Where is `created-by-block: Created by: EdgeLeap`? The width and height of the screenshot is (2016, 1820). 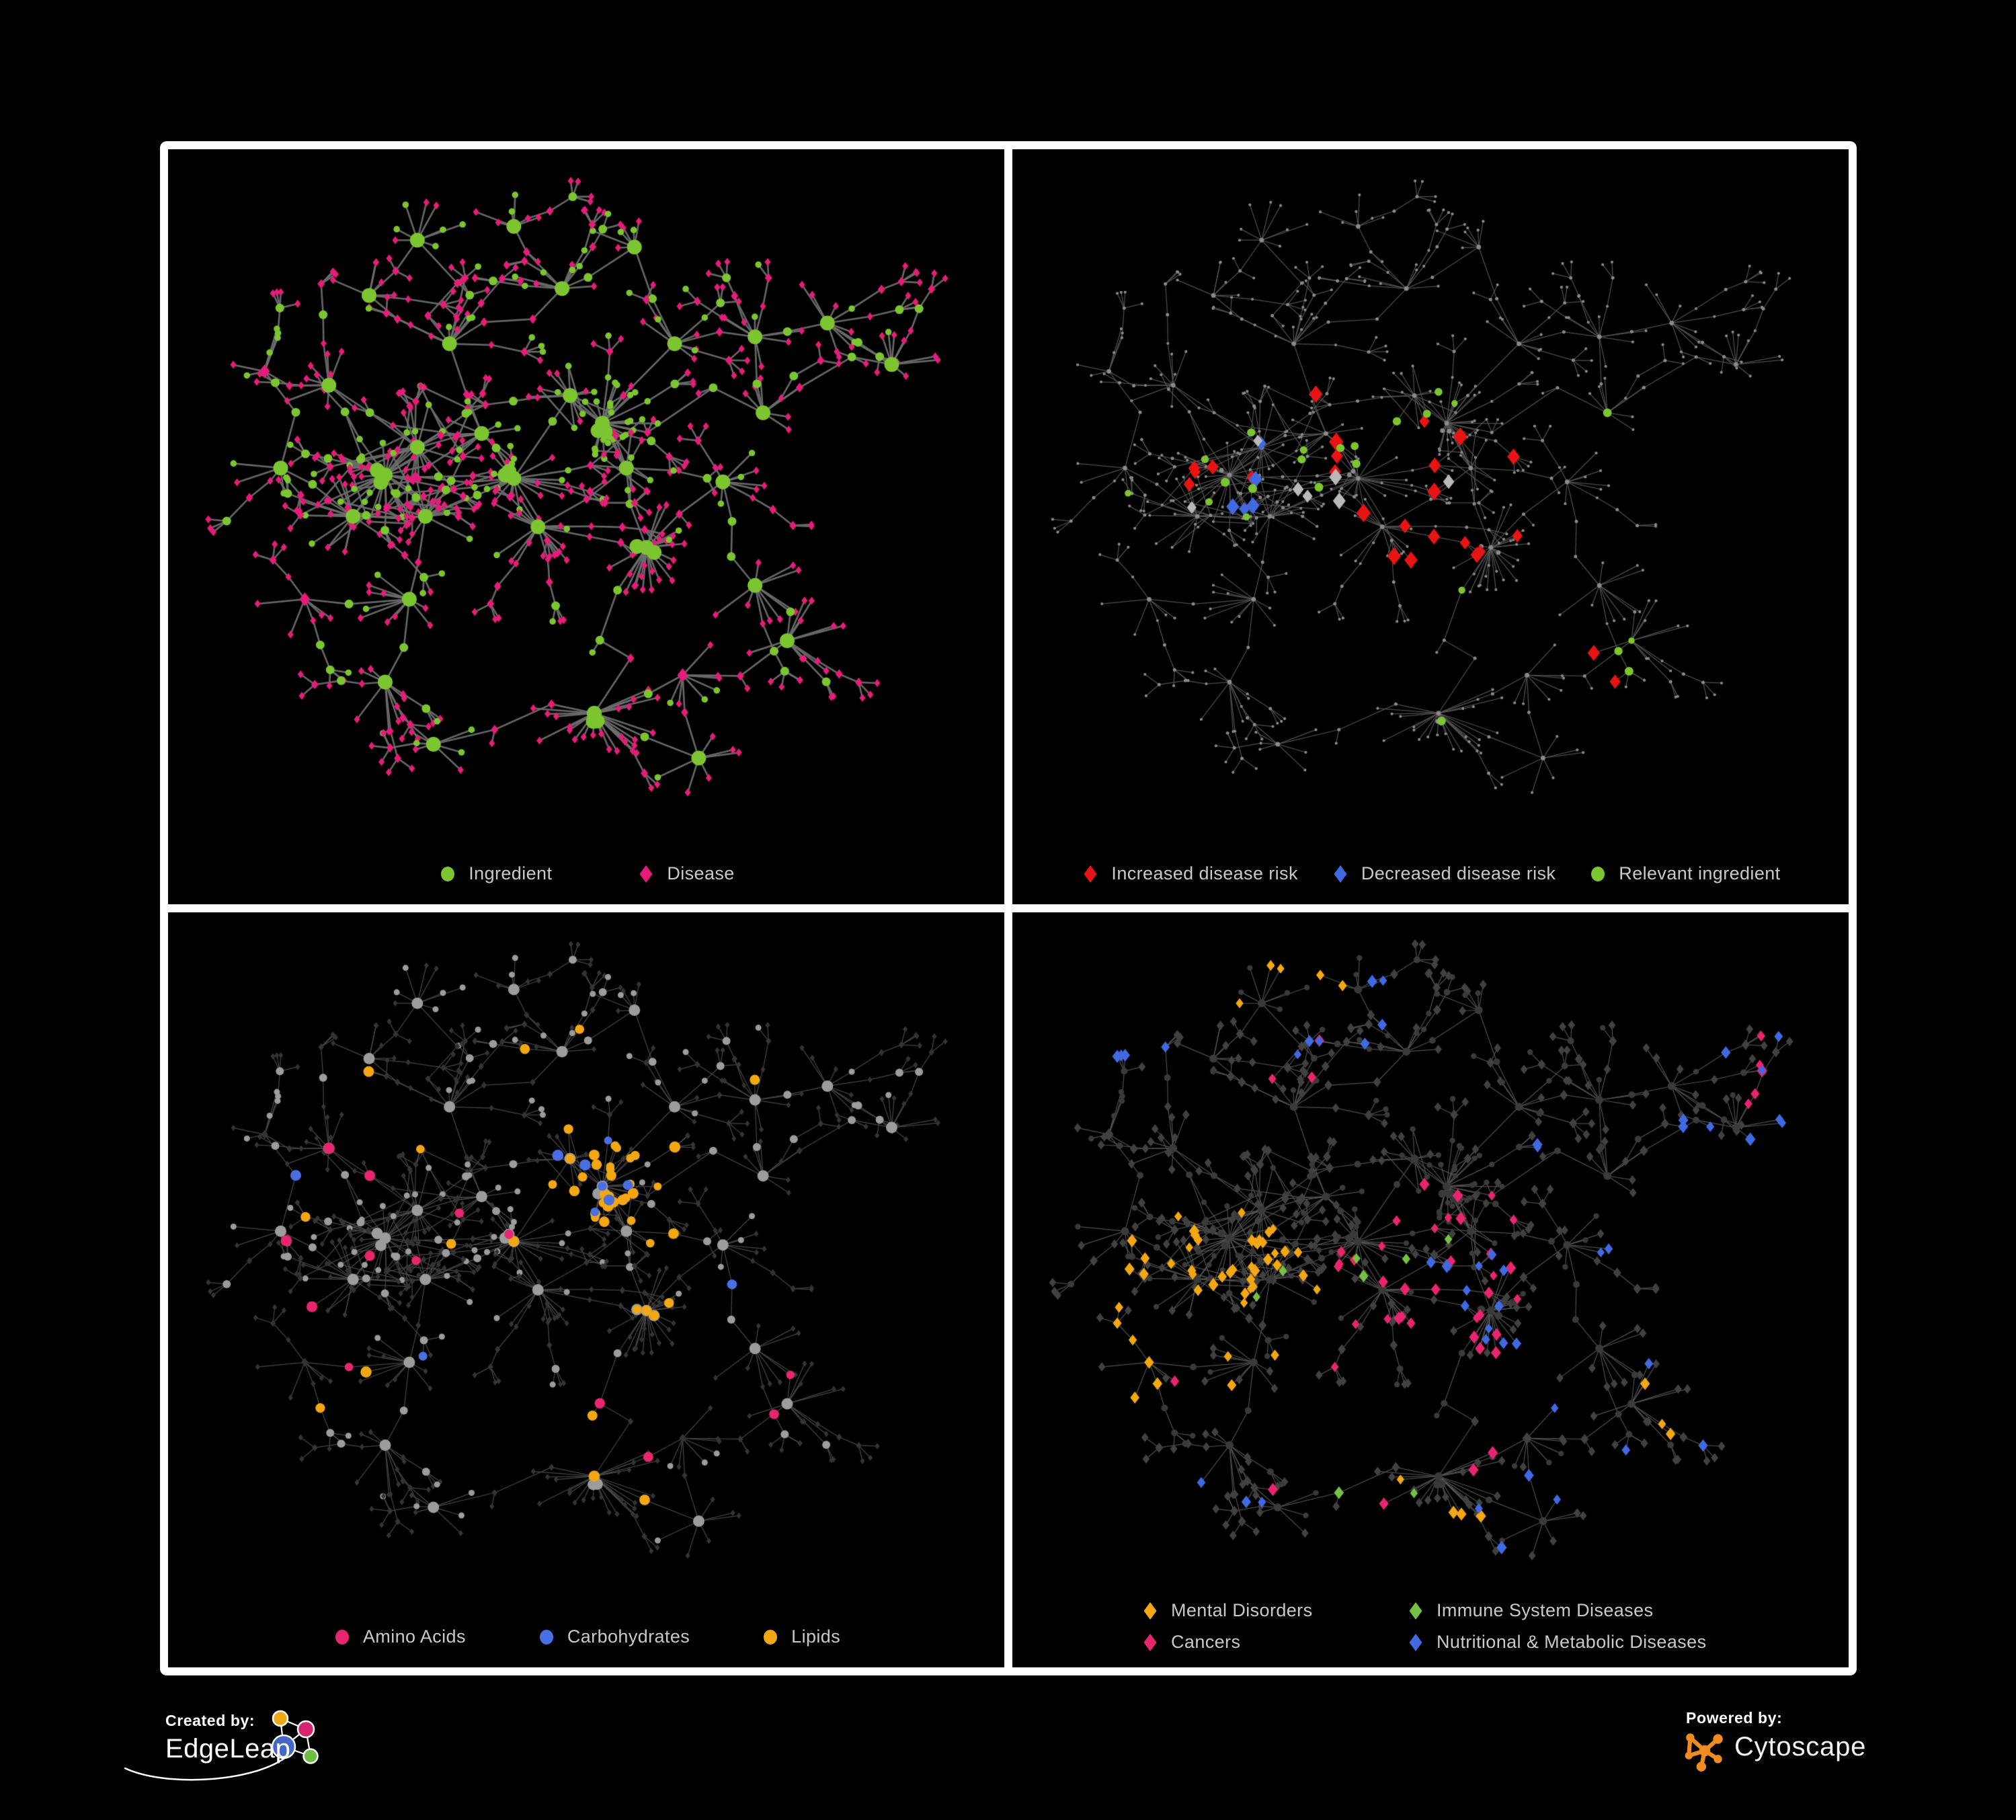
created-by-block: Created by: EdgeLeap is located at coordinates (227, 1738).